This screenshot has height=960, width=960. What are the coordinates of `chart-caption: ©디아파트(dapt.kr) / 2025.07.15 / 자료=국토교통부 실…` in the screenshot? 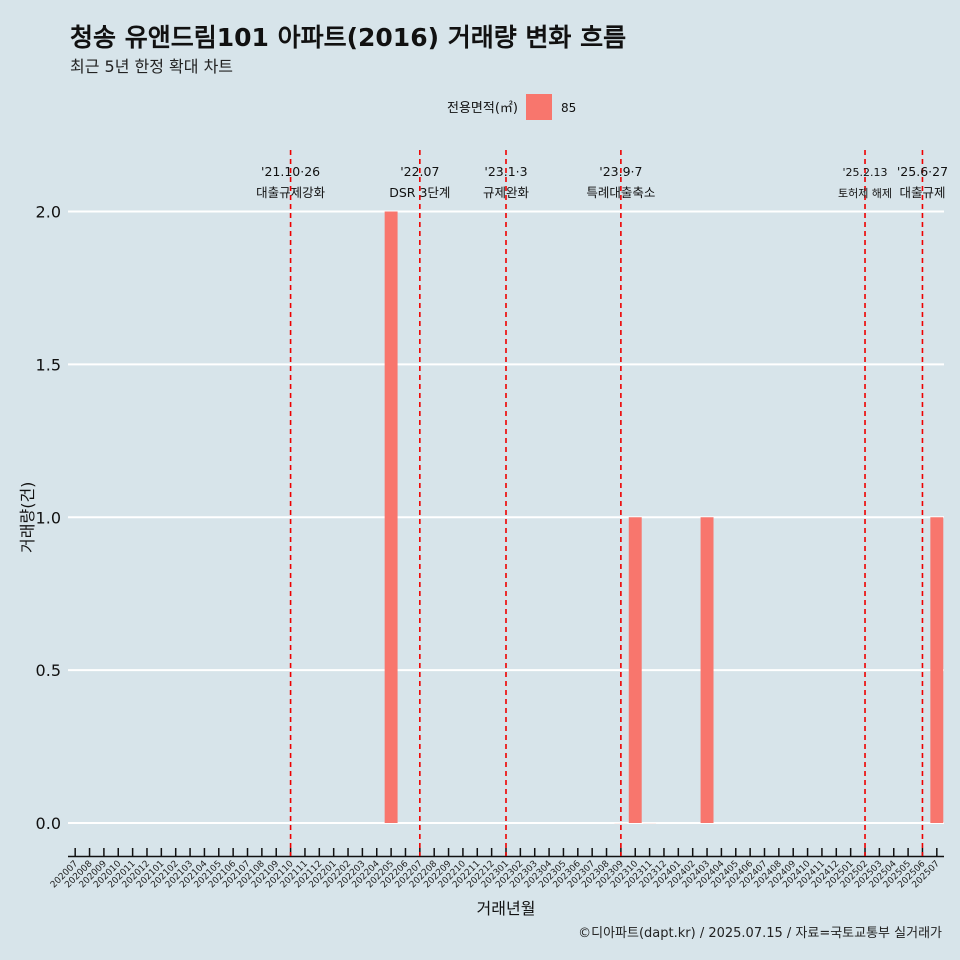 It's located at (760, 933).